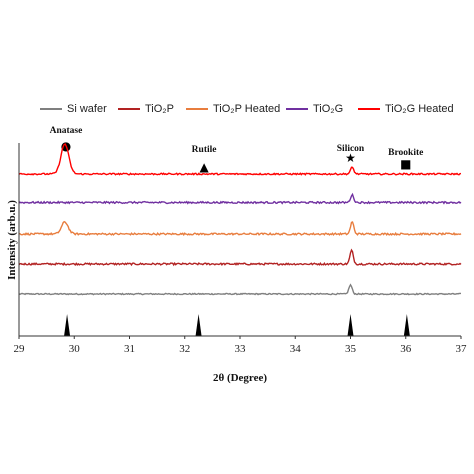  I want to click on legend-item: TiO₂G, so click(314, 109).